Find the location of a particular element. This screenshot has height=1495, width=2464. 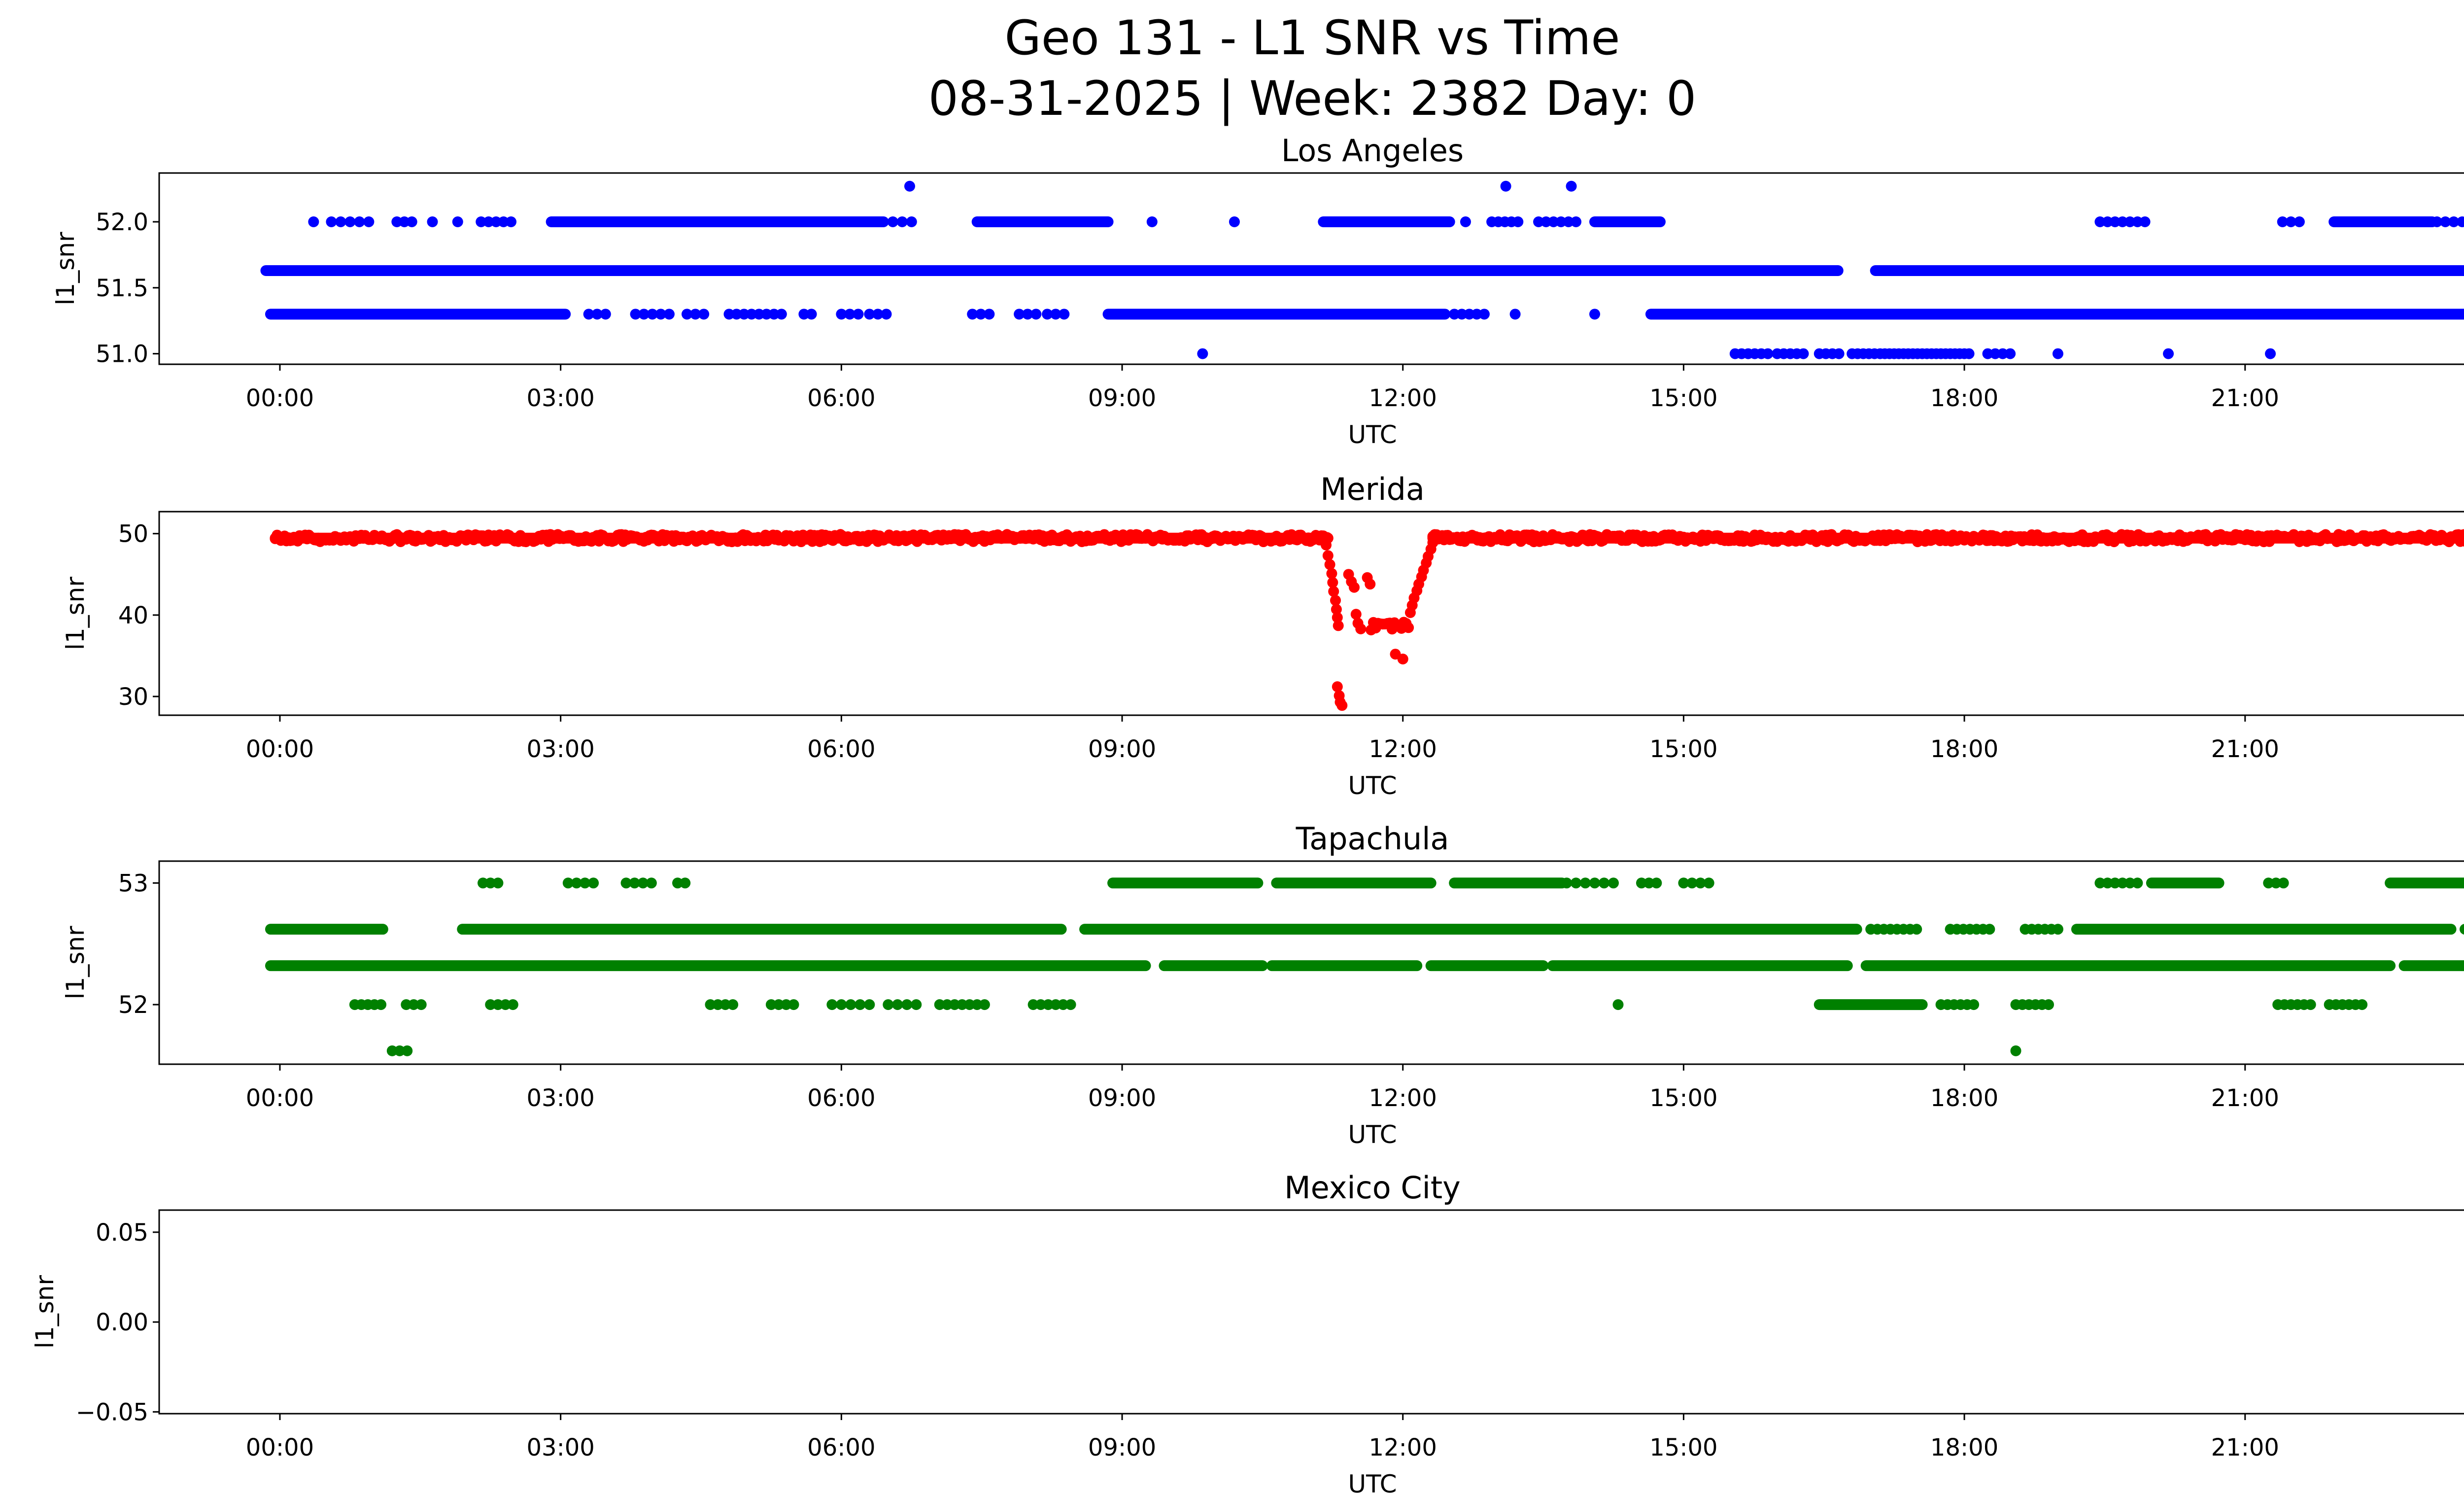

y-tick-label: 52 is located at coordinates (133, 1005).